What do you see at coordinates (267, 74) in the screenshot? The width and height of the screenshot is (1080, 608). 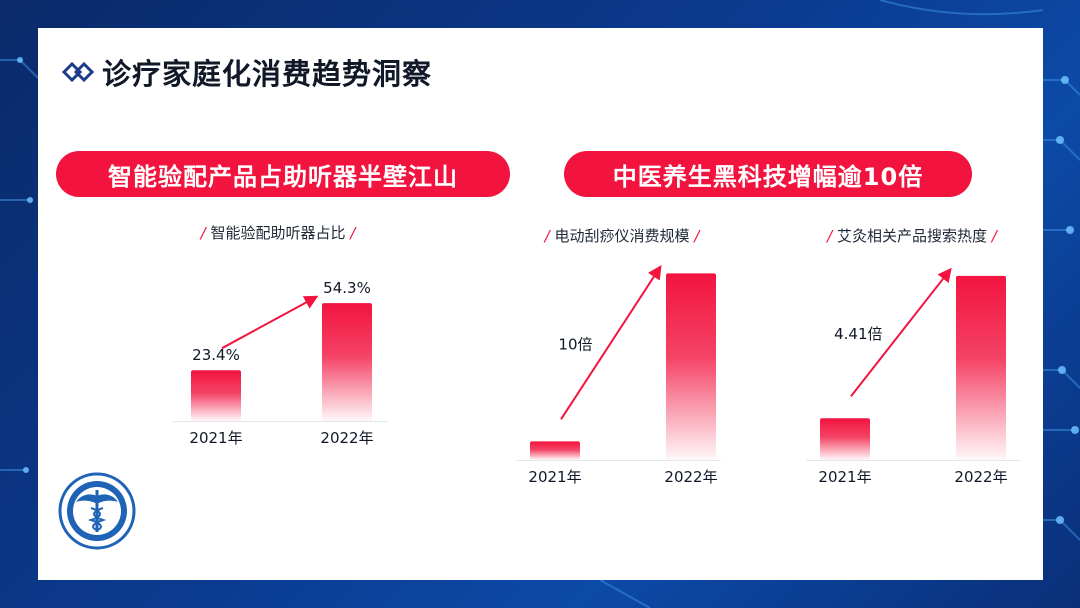 I see `page-title: 诊疗家庭化消费趋势洞察` at bounding box center [267, 74].